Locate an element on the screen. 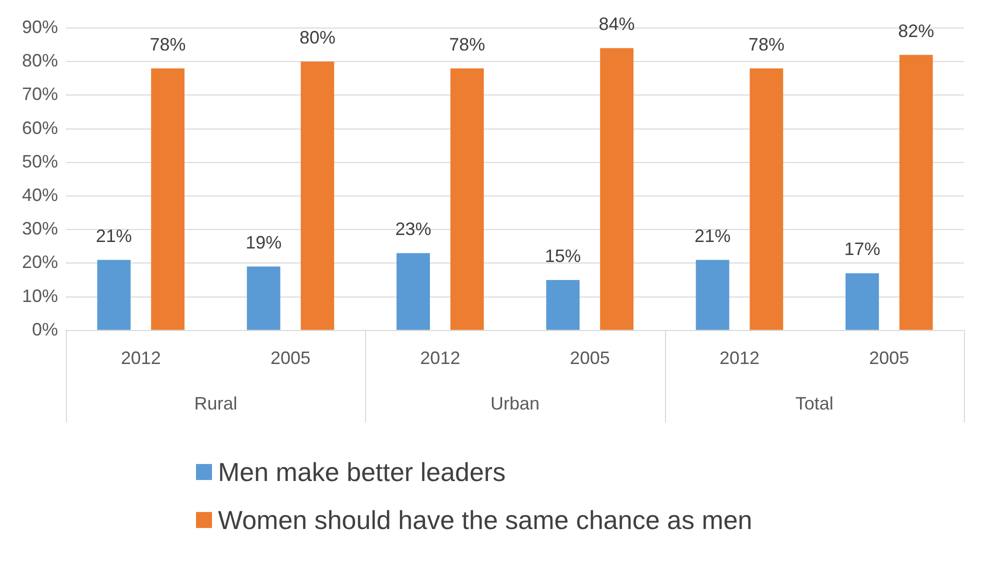 Image resolution: width=989 pixels, height=563 pixels. text: Urban is located at coordinates (515, 403).